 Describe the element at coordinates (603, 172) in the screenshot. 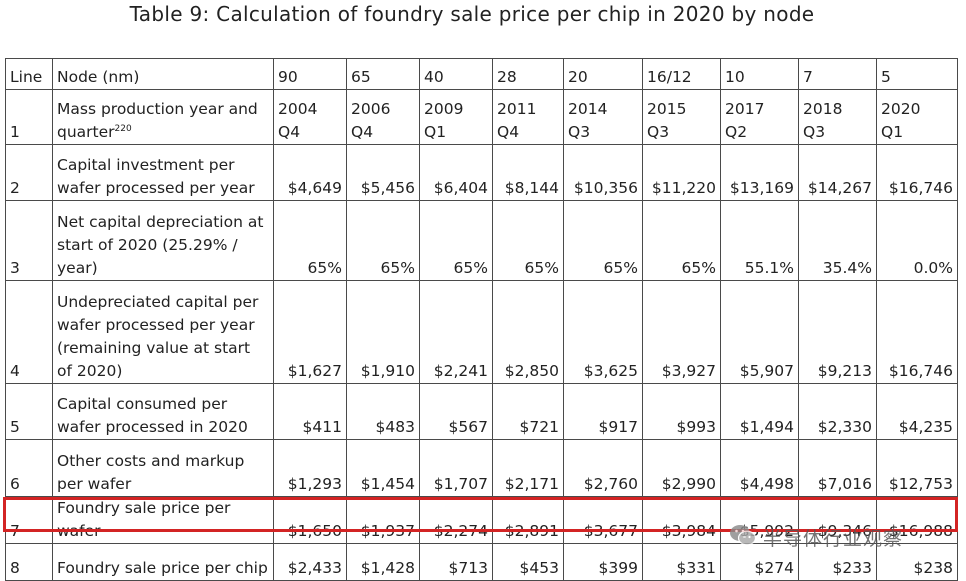

I see `value-cell: $10,356` at that location.